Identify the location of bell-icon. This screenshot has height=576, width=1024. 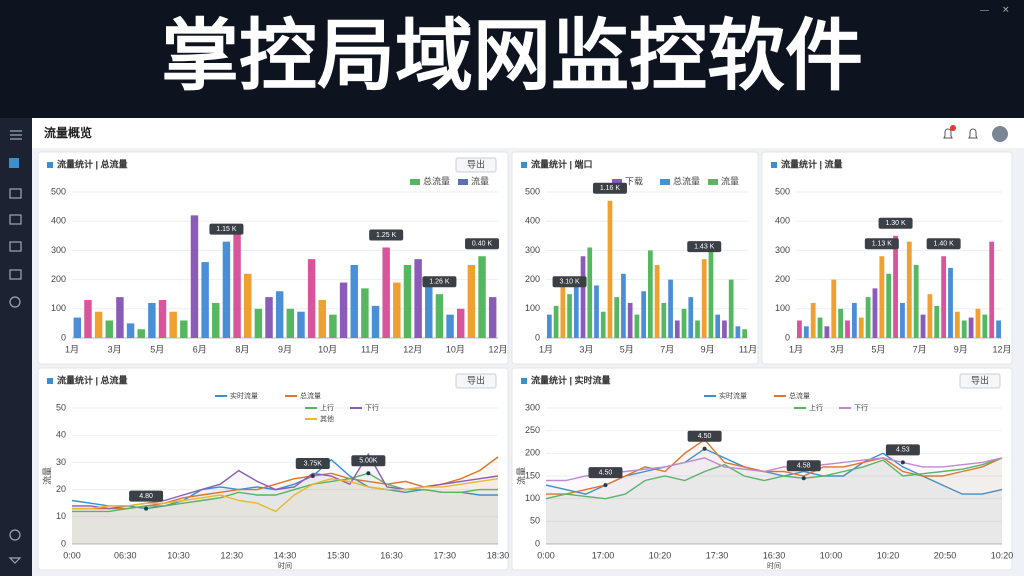
(948, 133).